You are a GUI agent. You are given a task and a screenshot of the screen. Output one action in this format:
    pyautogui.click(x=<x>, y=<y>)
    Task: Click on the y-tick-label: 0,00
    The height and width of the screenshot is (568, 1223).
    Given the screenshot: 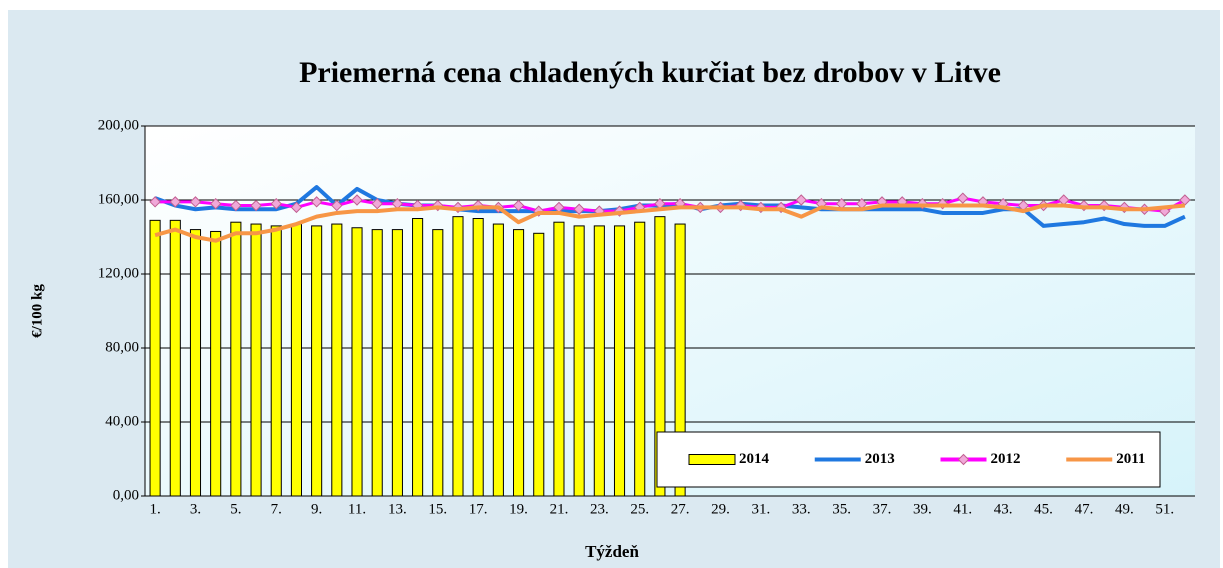 What is the action you would take?
    pyautogui.click(x=126, y=495)
    